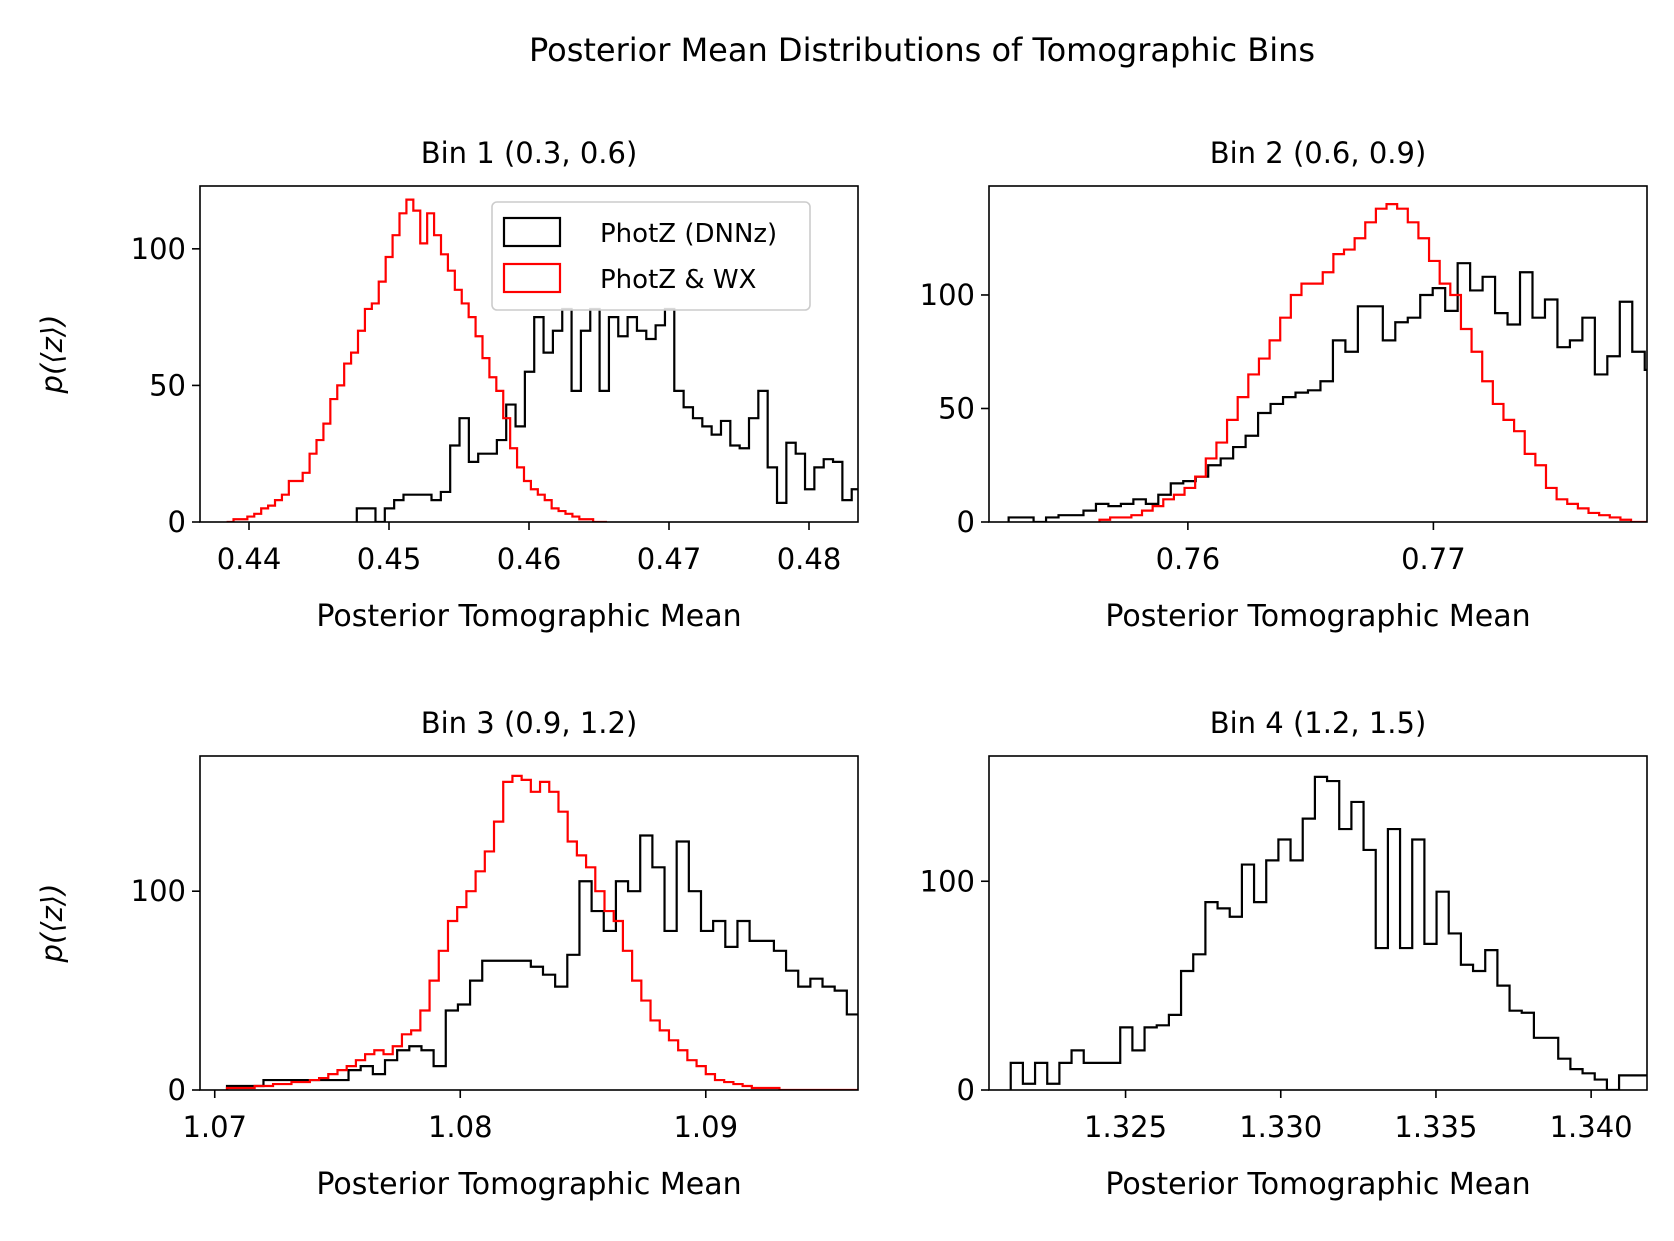 The height and width of the screenshot is (1241, 1674). What do you see at coordinates (705, 1127) in the screenshot?
I see `x-tick-label: 1.09` at bounding box center [705, 1127].